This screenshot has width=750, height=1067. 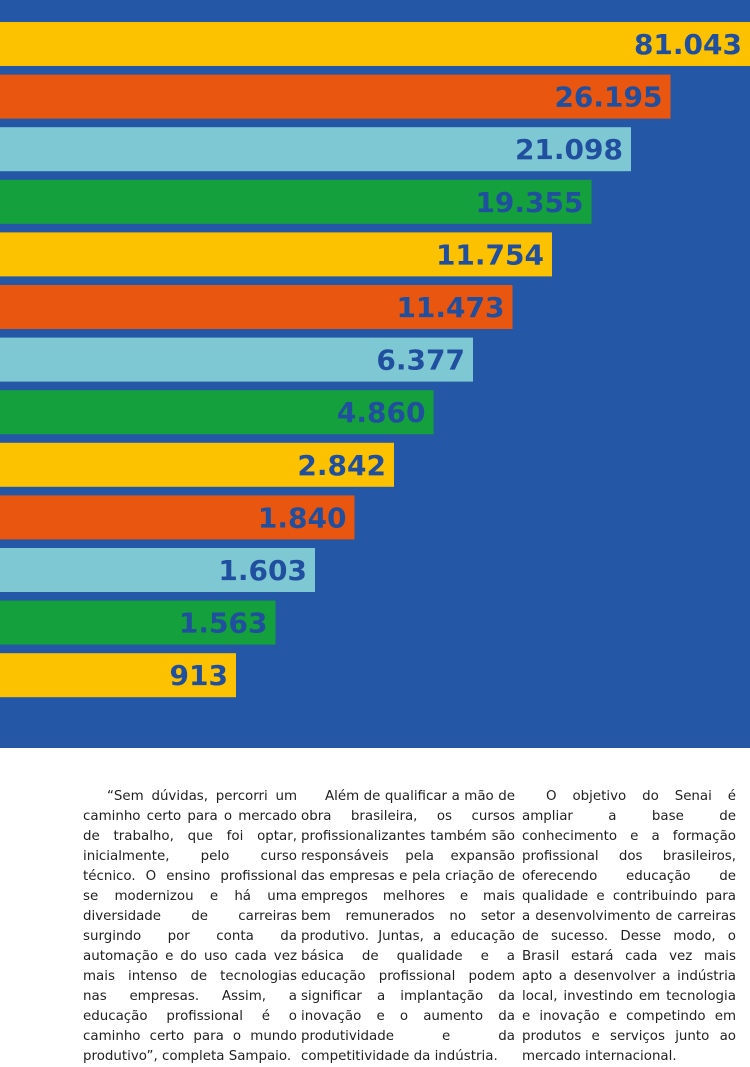 What do you see at coordinates (199, 675) in the screenshot?
I see `bar-value-label-13: 913` at bounding box center [199, 675].